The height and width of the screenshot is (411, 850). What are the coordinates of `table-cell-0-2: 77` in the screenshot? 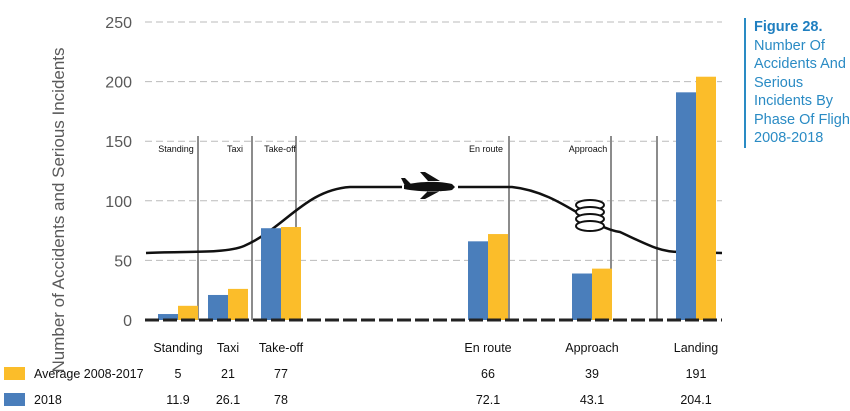 It's located at (281, 374).